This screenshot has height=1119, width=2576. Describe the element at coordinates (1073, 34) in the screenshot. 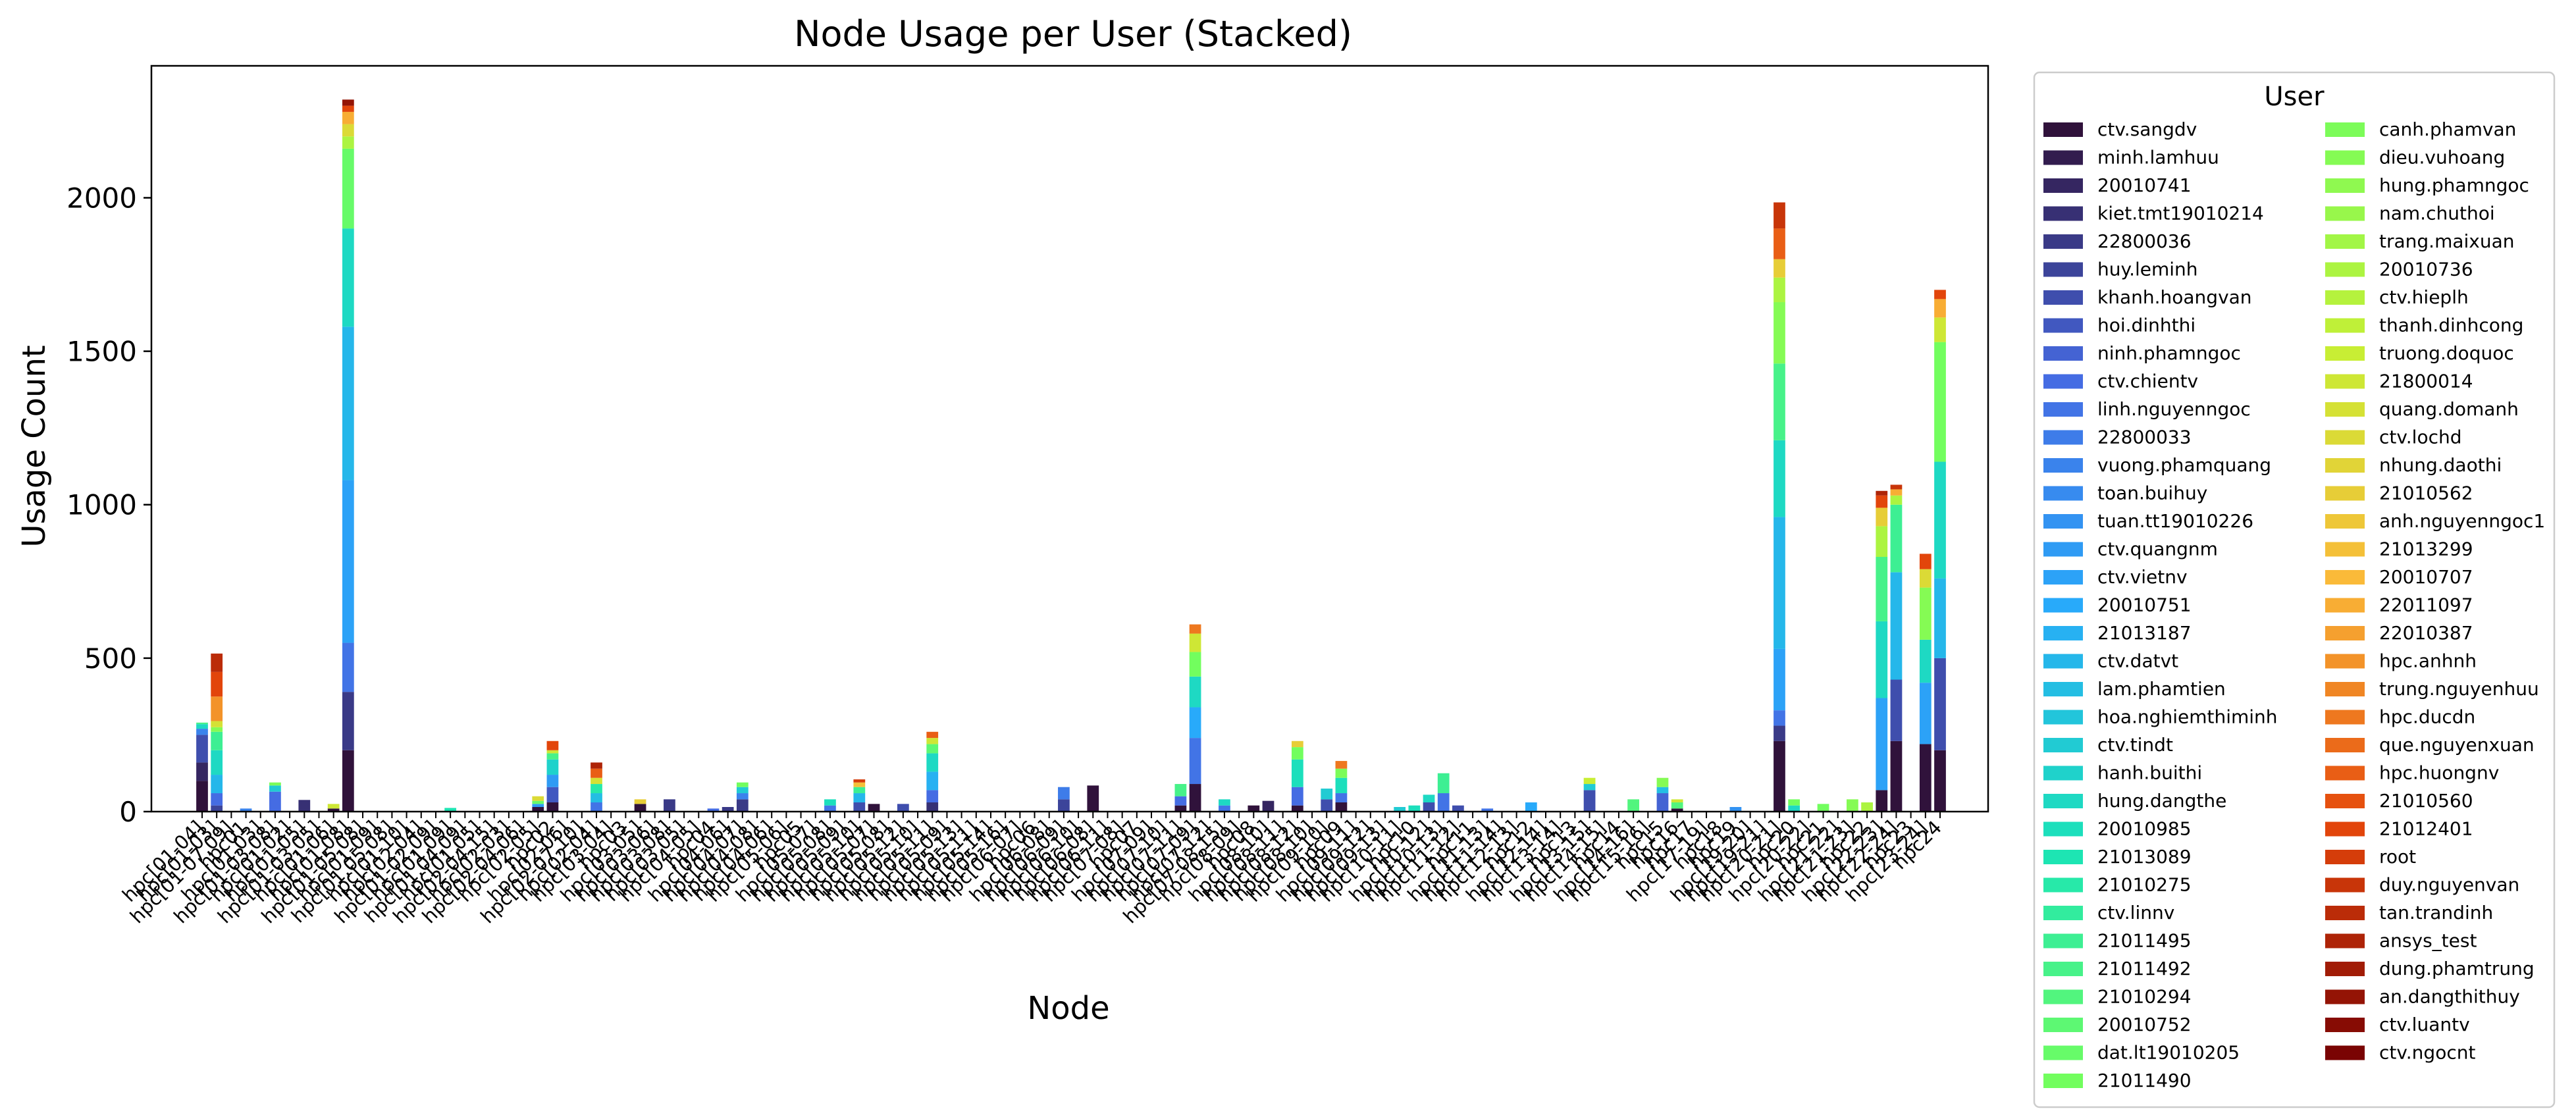

I see `chart-title: Node Usage per User (Stacked)` at that location.